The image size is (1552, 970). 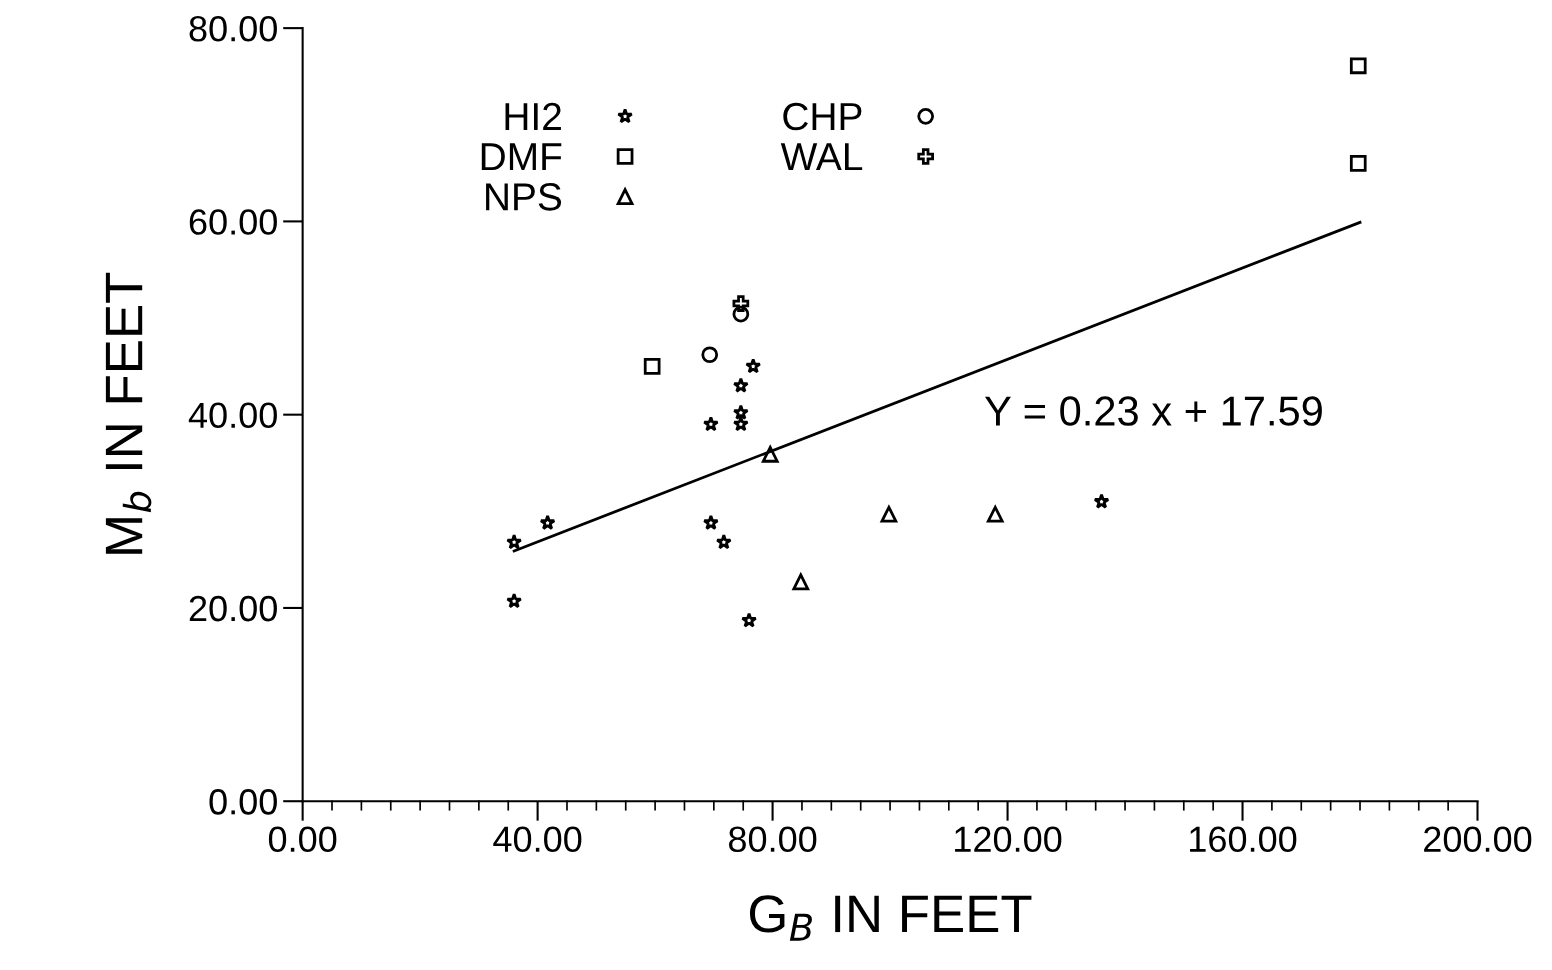 What do you see at coordinates (524, 197) in the screenshot?
I see `legend-label: NPS` at bounding box center [524, 197].